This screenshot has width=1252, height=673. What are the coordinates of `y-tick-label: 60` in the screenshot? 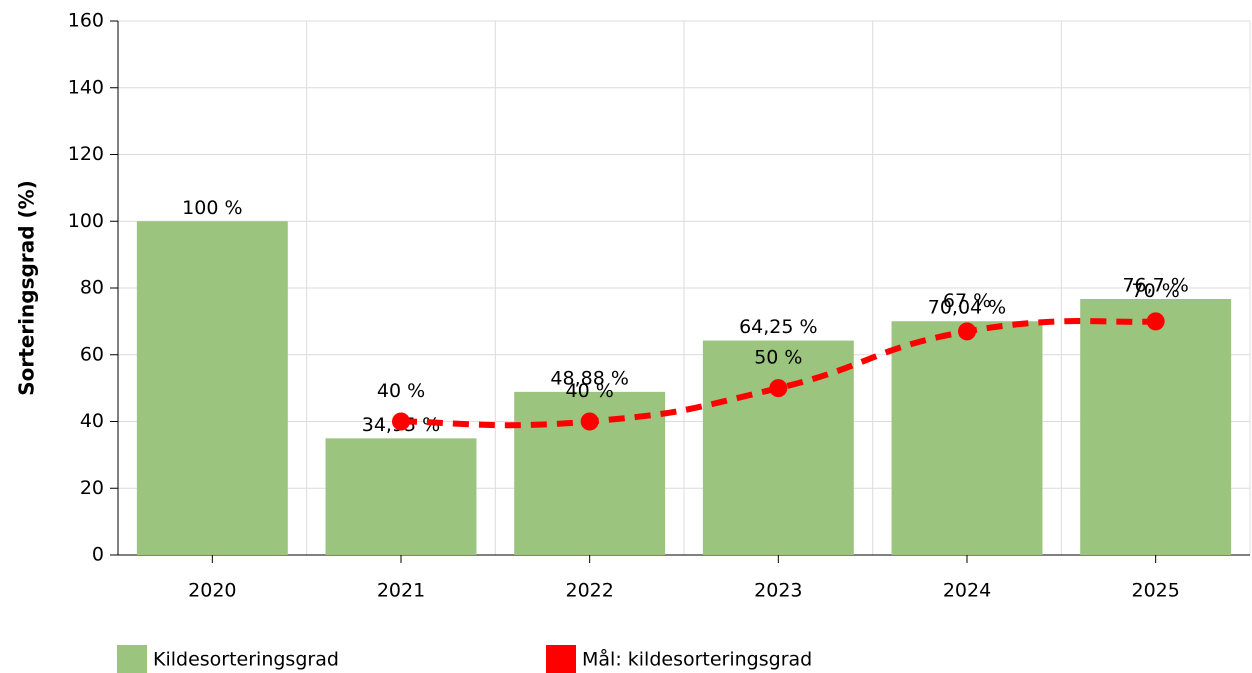 It's located at (92, 354).